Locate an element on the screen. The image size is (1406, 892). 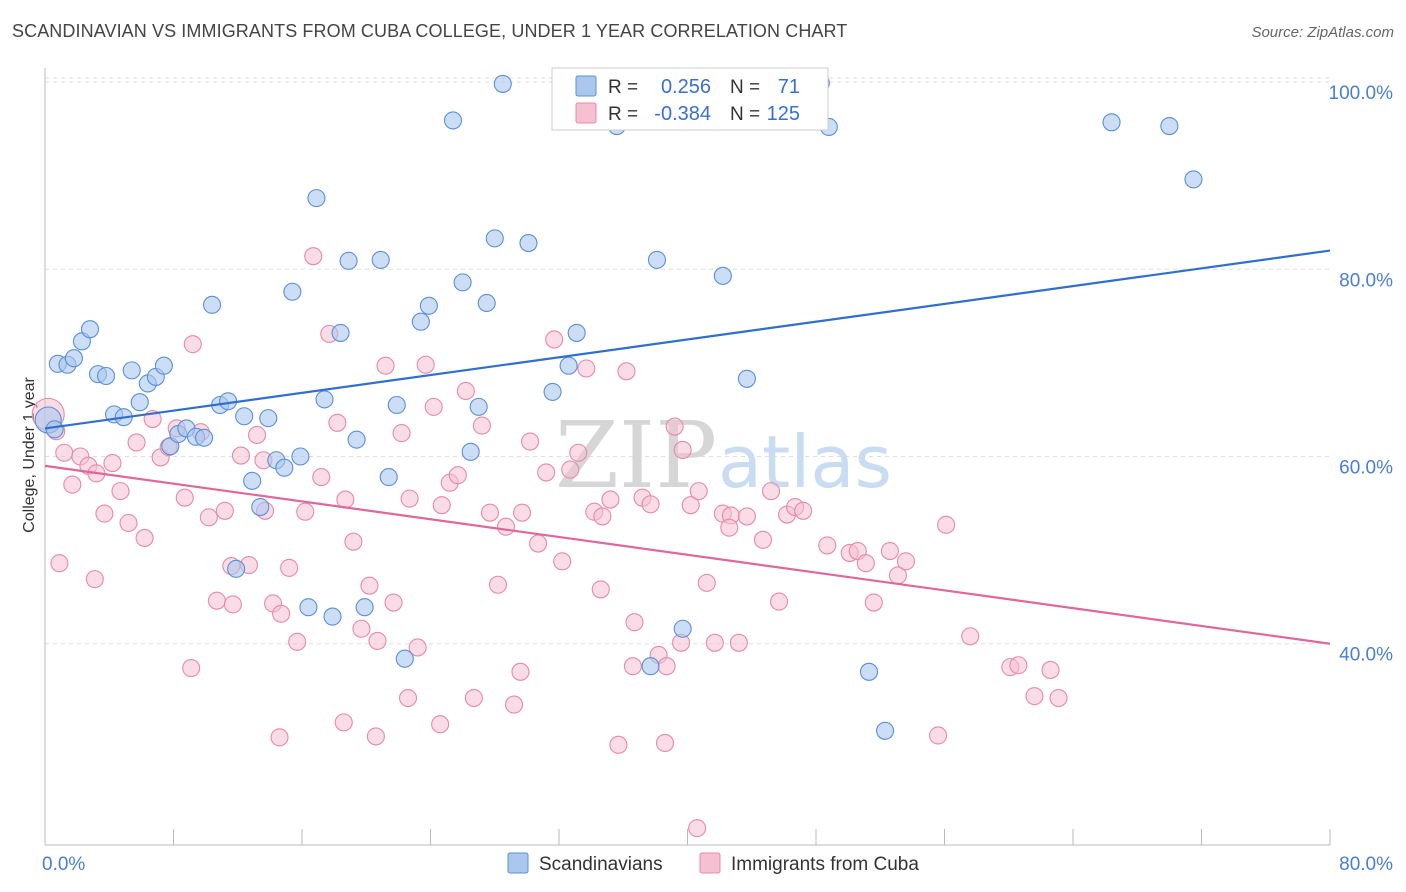
watermark-atlas: atlas is located at coordinates (805, 462).